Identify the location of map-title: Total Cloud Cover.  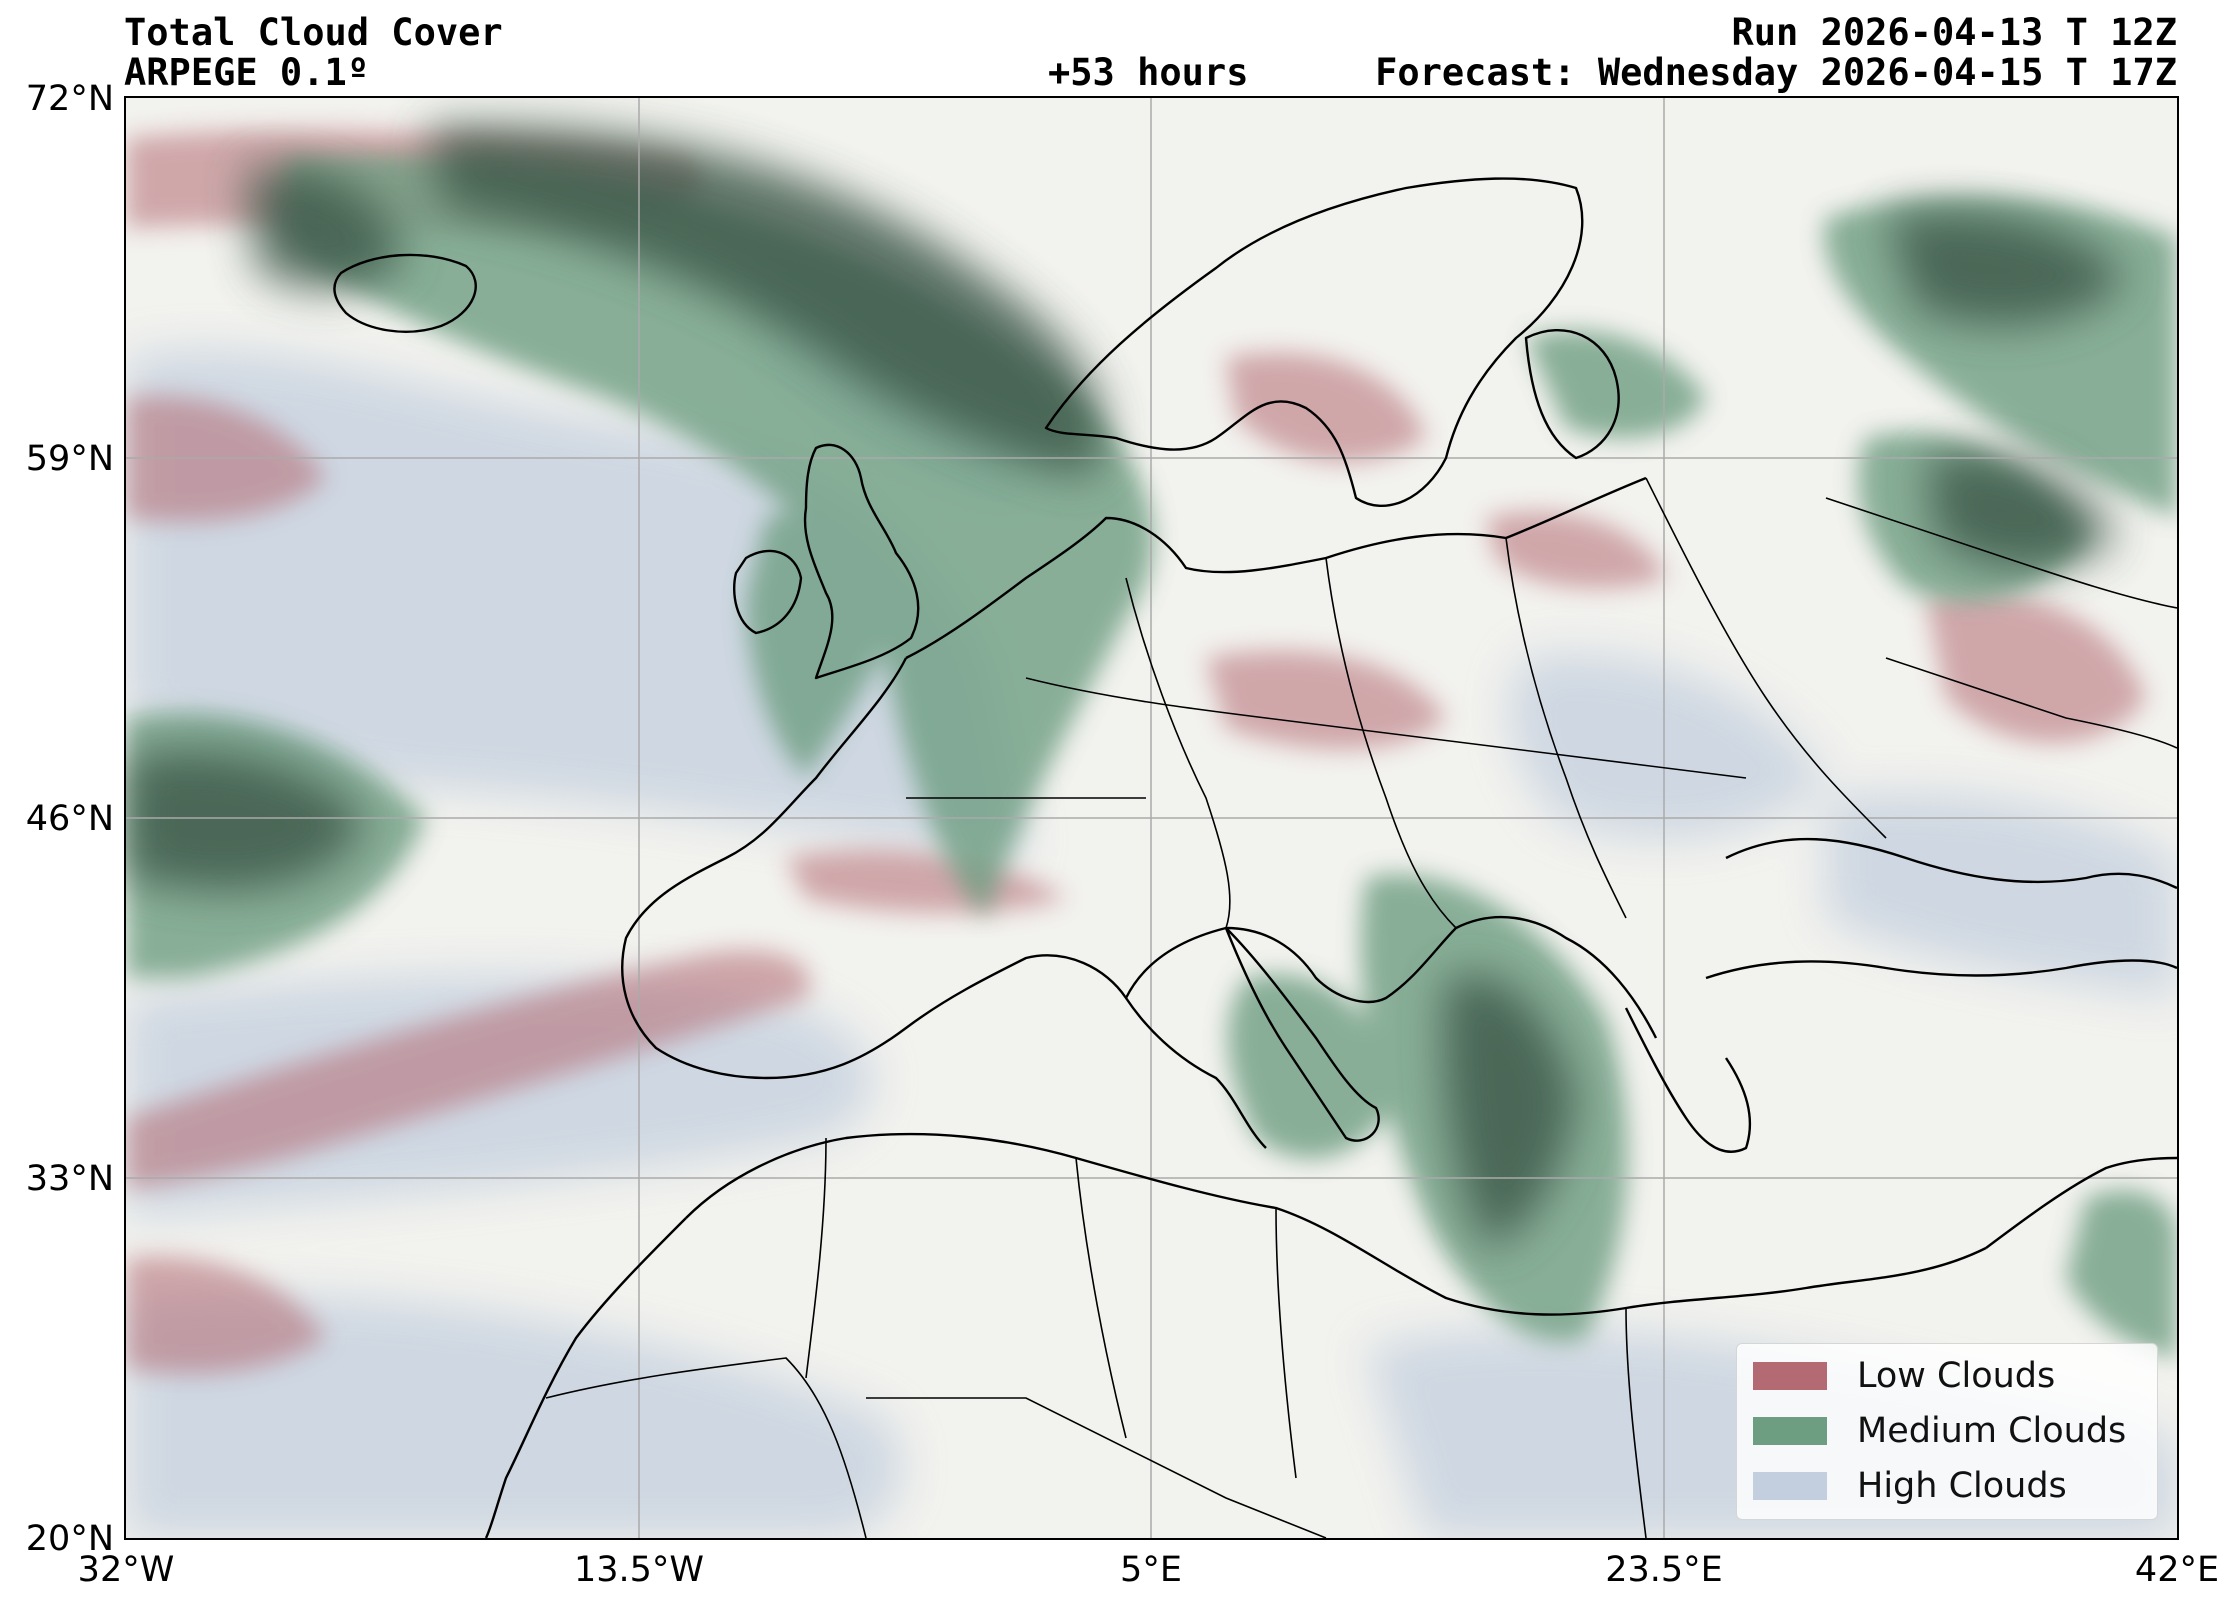
(313, 32).